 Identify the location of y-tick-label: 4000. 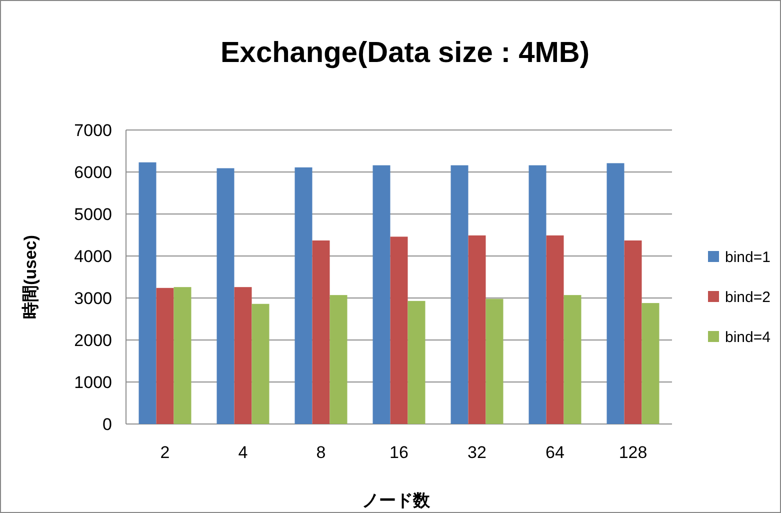
(93, 256).